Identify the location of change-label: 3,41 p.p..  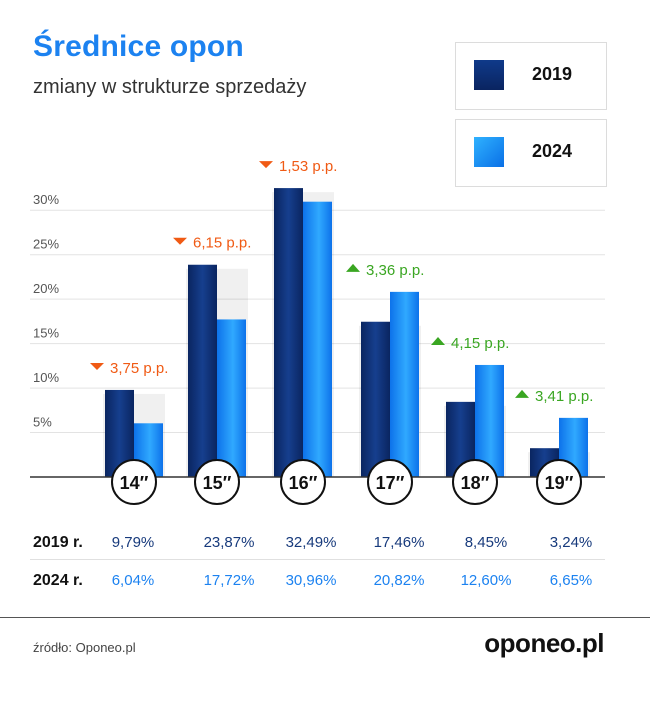
(564, 396).